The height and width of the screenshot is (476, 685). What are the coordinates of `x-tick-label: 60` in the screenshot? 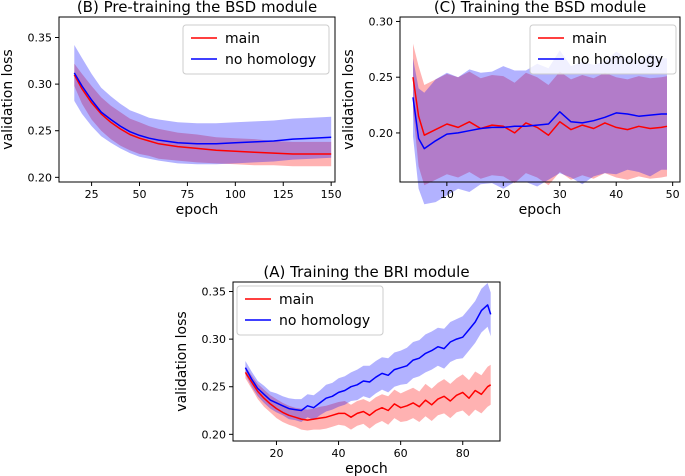 It's located at (401, 453).